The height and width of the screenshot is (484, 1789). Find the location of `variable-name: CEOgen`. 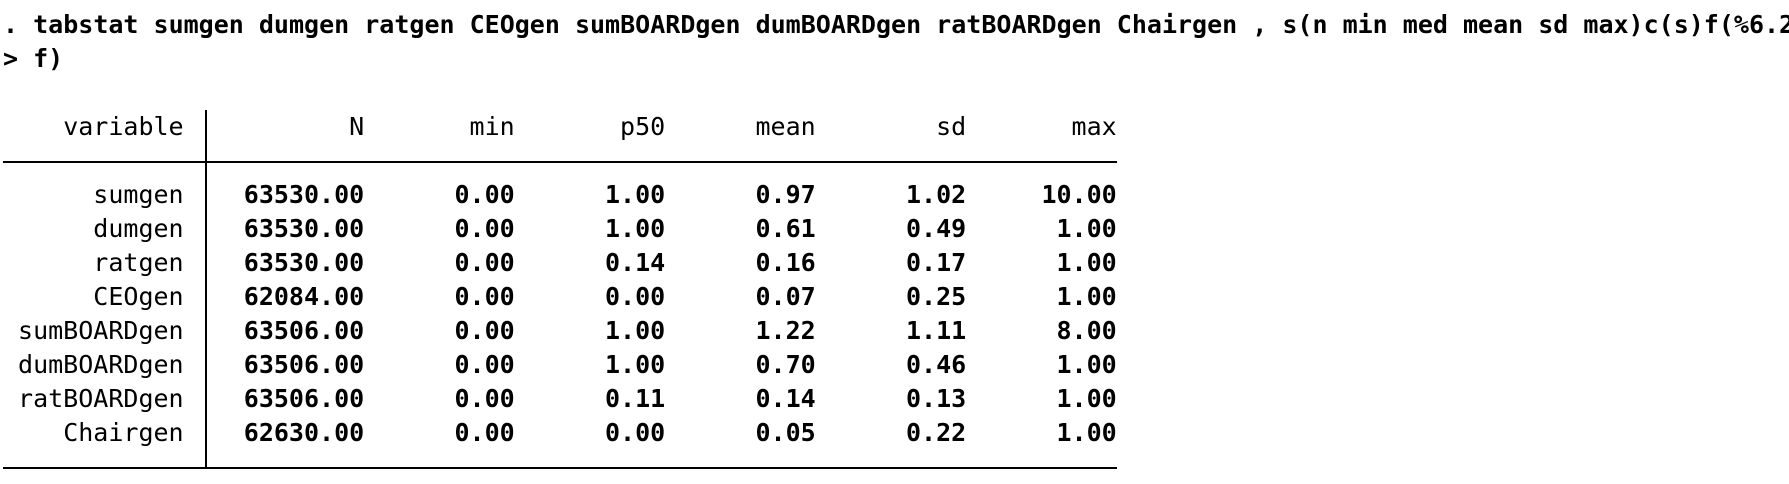

variable-name: CEOgen is located at coordinates (138, 296).